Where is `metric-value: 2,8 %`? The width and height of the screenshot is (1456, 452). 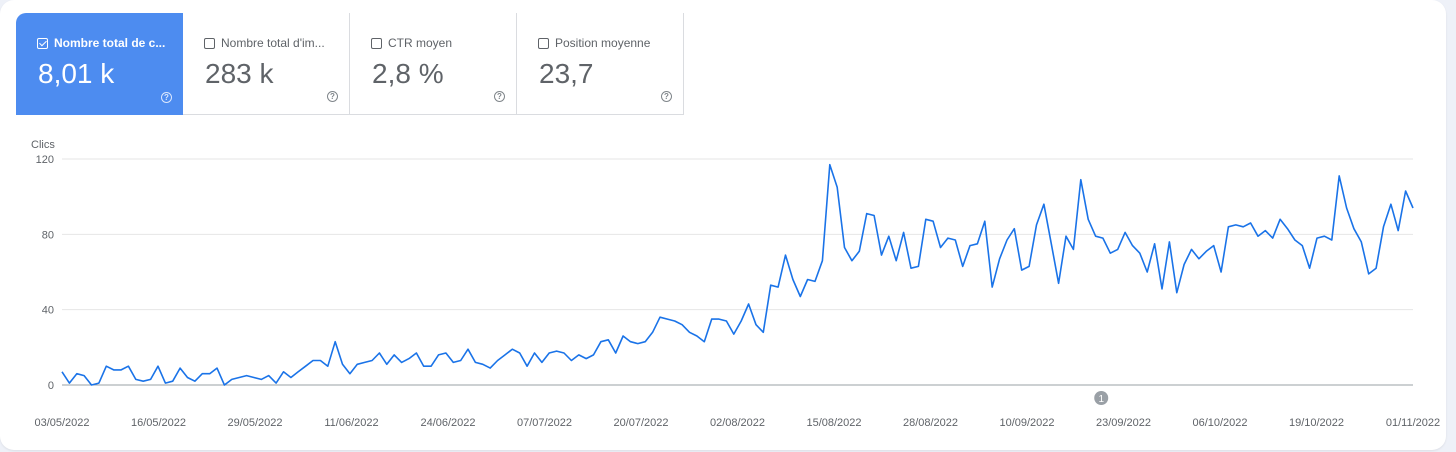 metric-value: 2,8 % is located at coordinates (408, 73).